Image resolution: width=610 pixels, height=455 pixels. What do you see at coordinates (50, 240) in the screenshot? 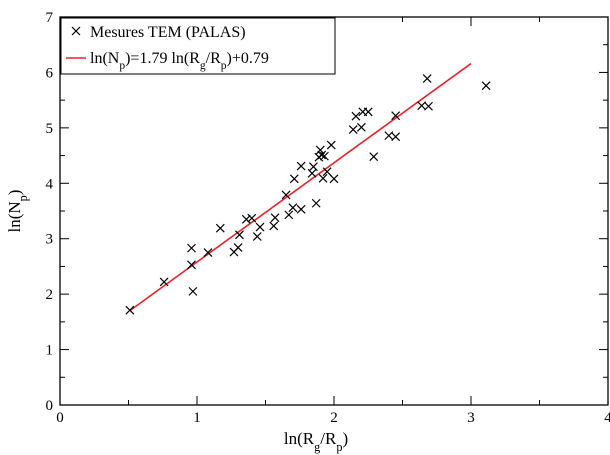
I see `y-tick-label: 3` at bounding box center [50, 240].